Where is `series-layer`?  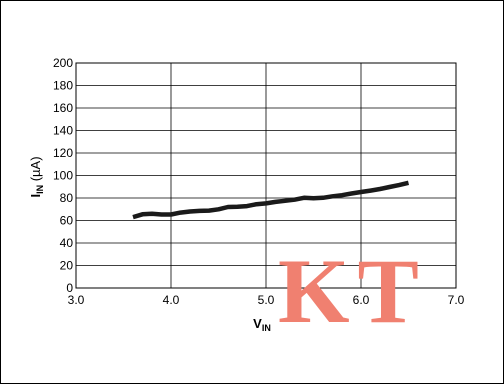 series-layer is located at coordinates (271, 200).